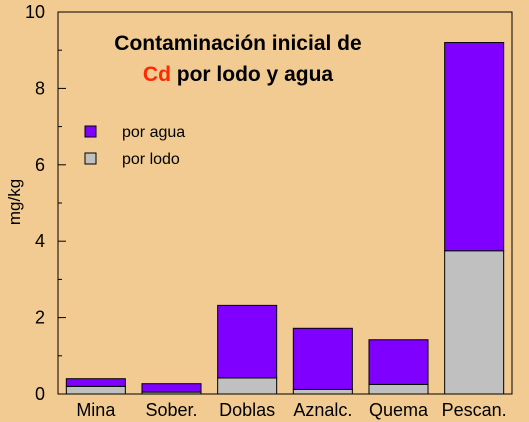 This screenshot has width=529, height=422. I want to click on y-tick-label: 2, so click(40, 318).